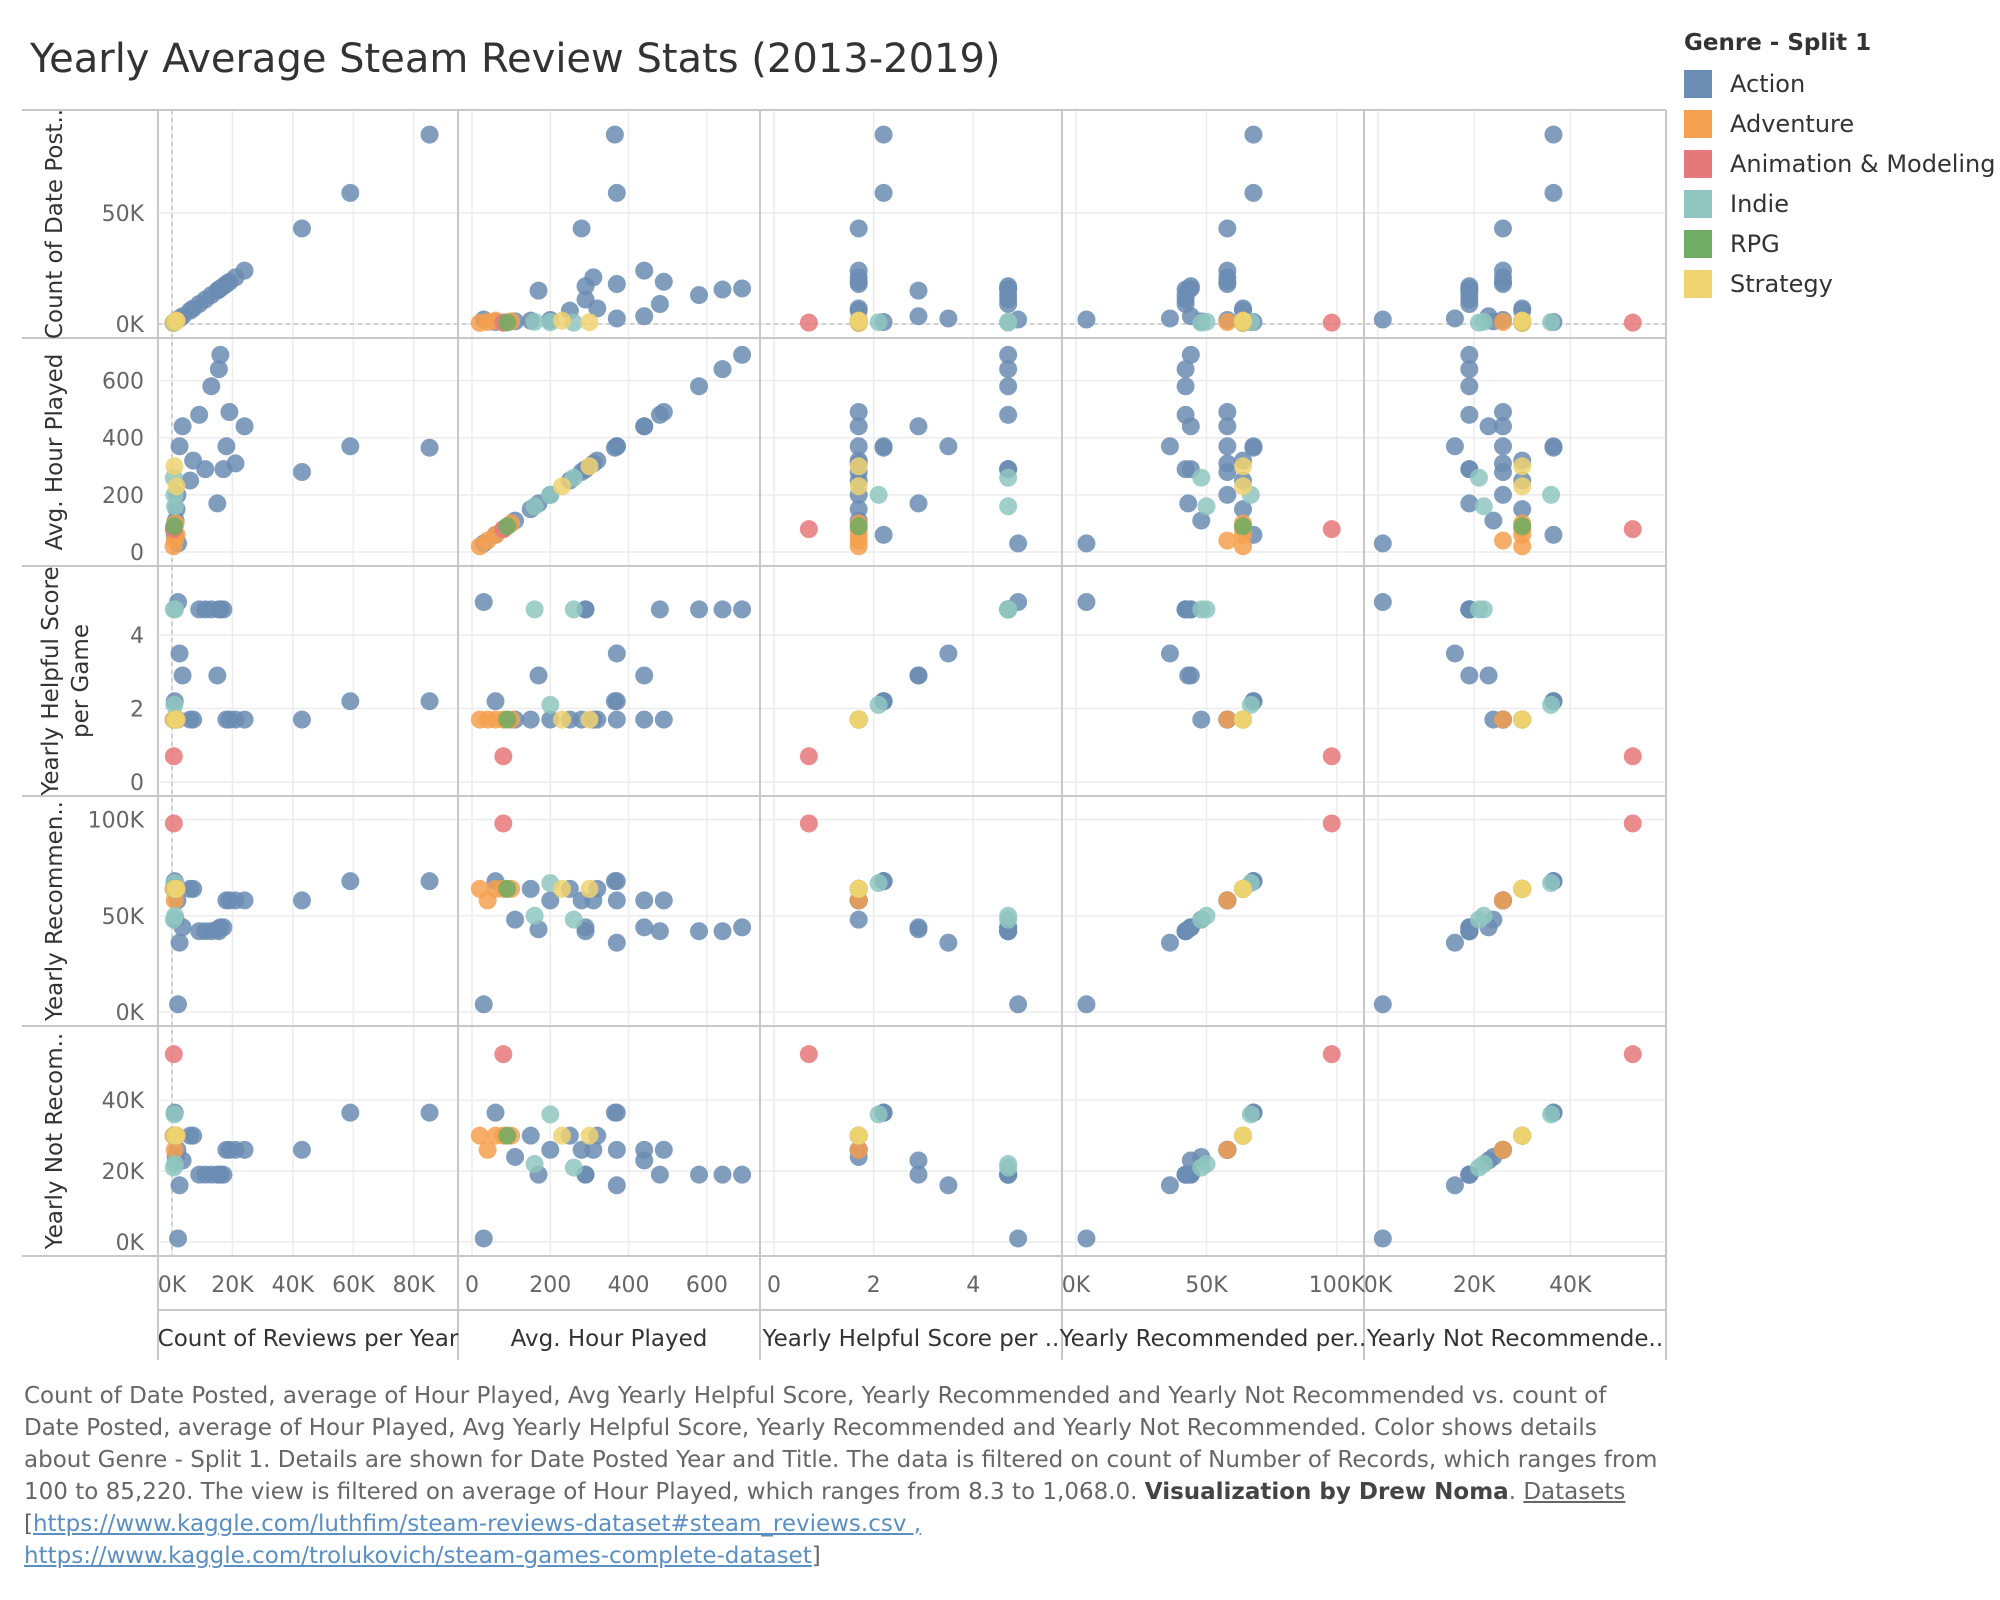  Describe the element at coordinates (1840, 244) in the screenshot. I see `legend-item-rpg: RPG` at that location.